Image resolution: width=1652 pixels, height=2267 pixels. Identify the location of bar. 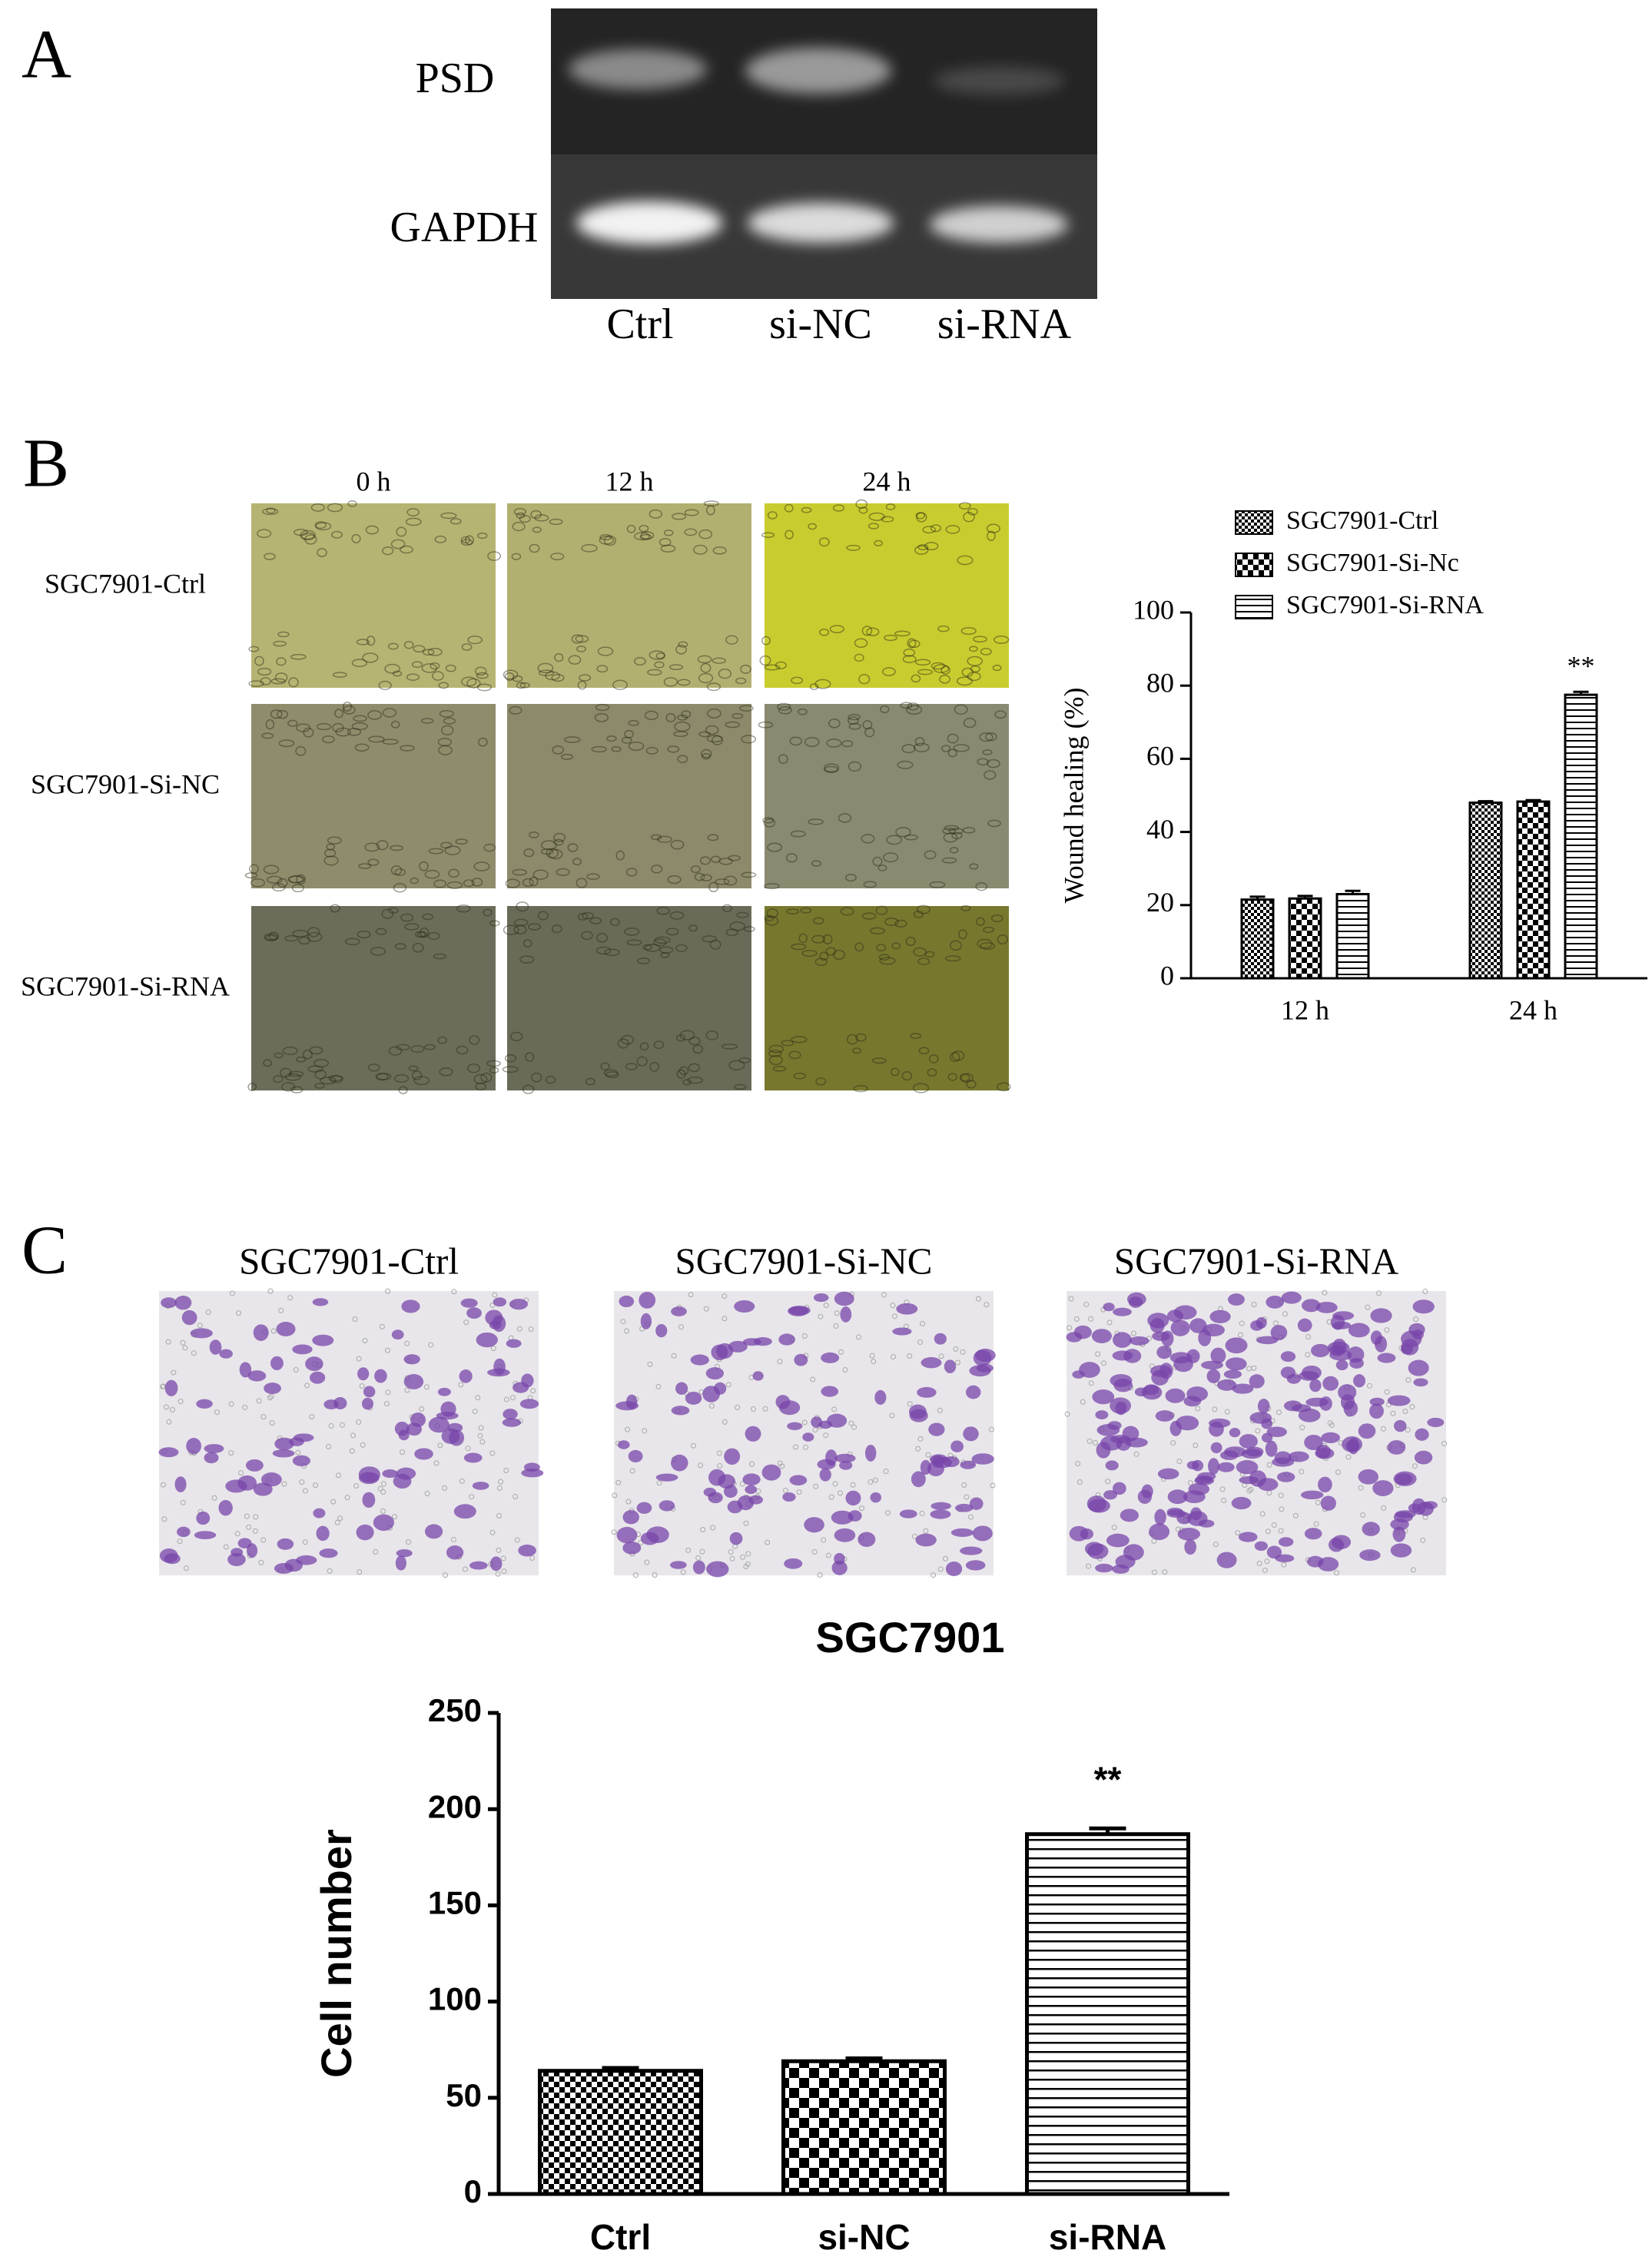
(1257, 939).